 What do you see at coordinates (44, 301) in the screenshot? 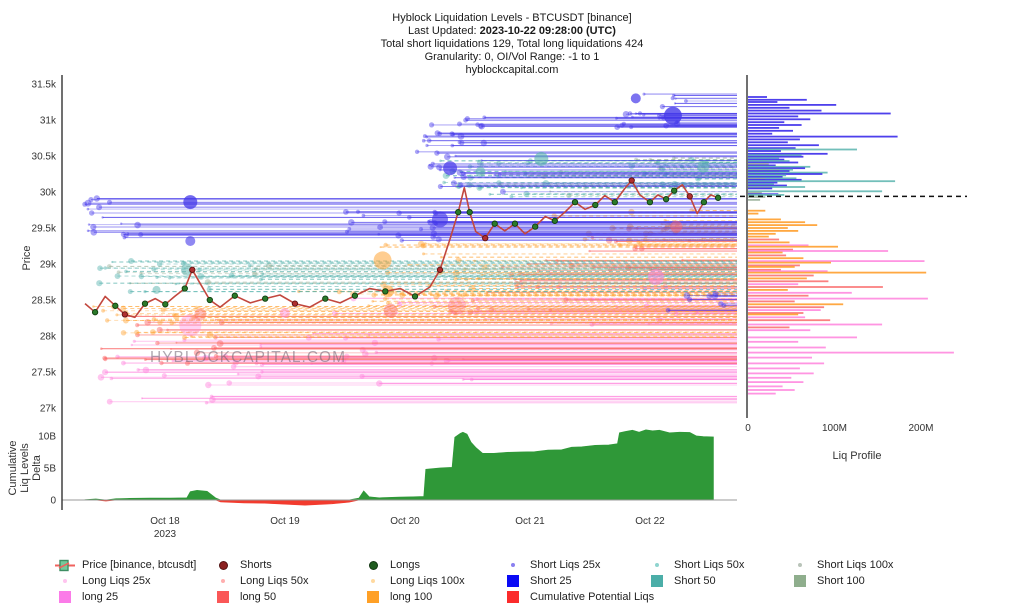
I see `price-tick-label: 28.5k` at bounding box center [44, 301].